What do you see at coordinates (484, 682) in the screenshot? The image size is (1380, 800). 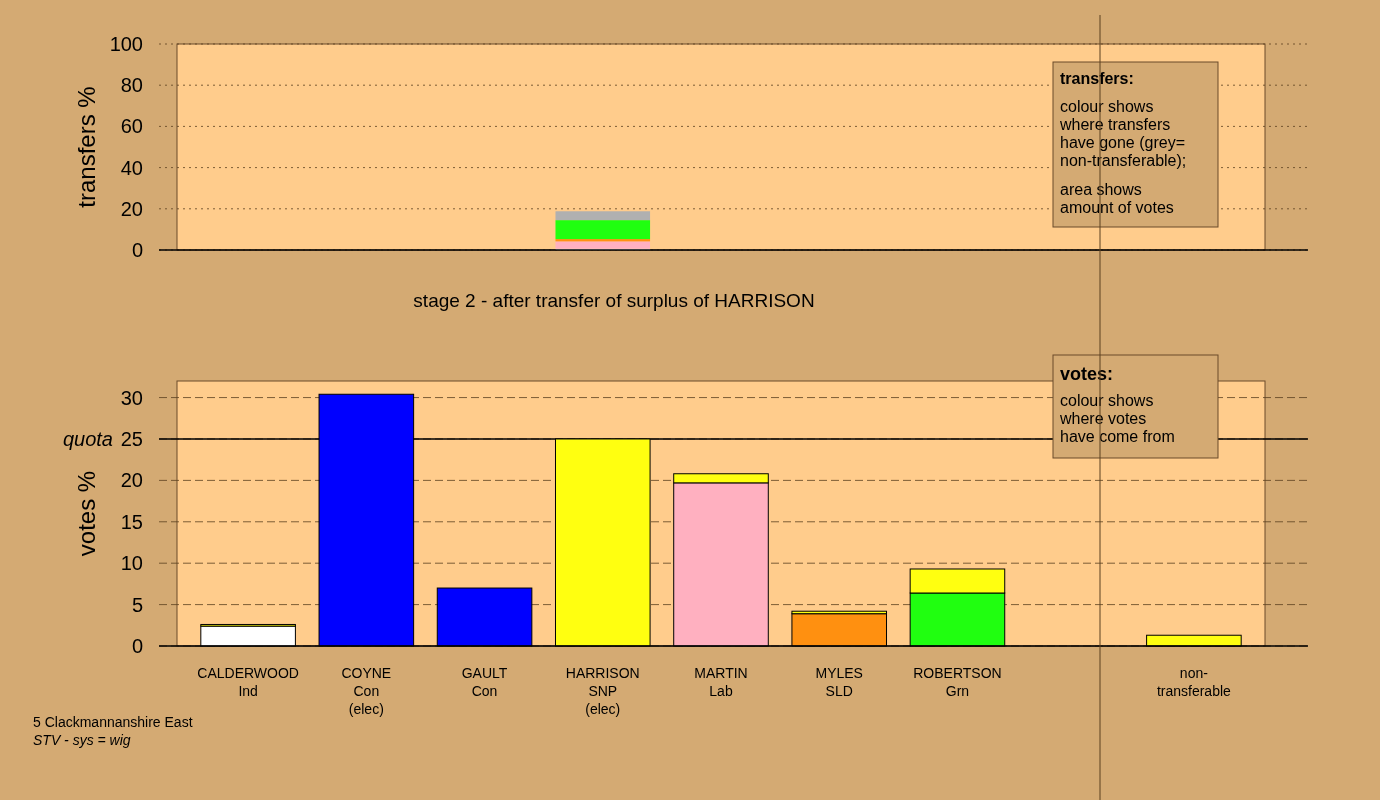 I see `x-tick-label: GAULT Con` at bounding box center [484, 682].